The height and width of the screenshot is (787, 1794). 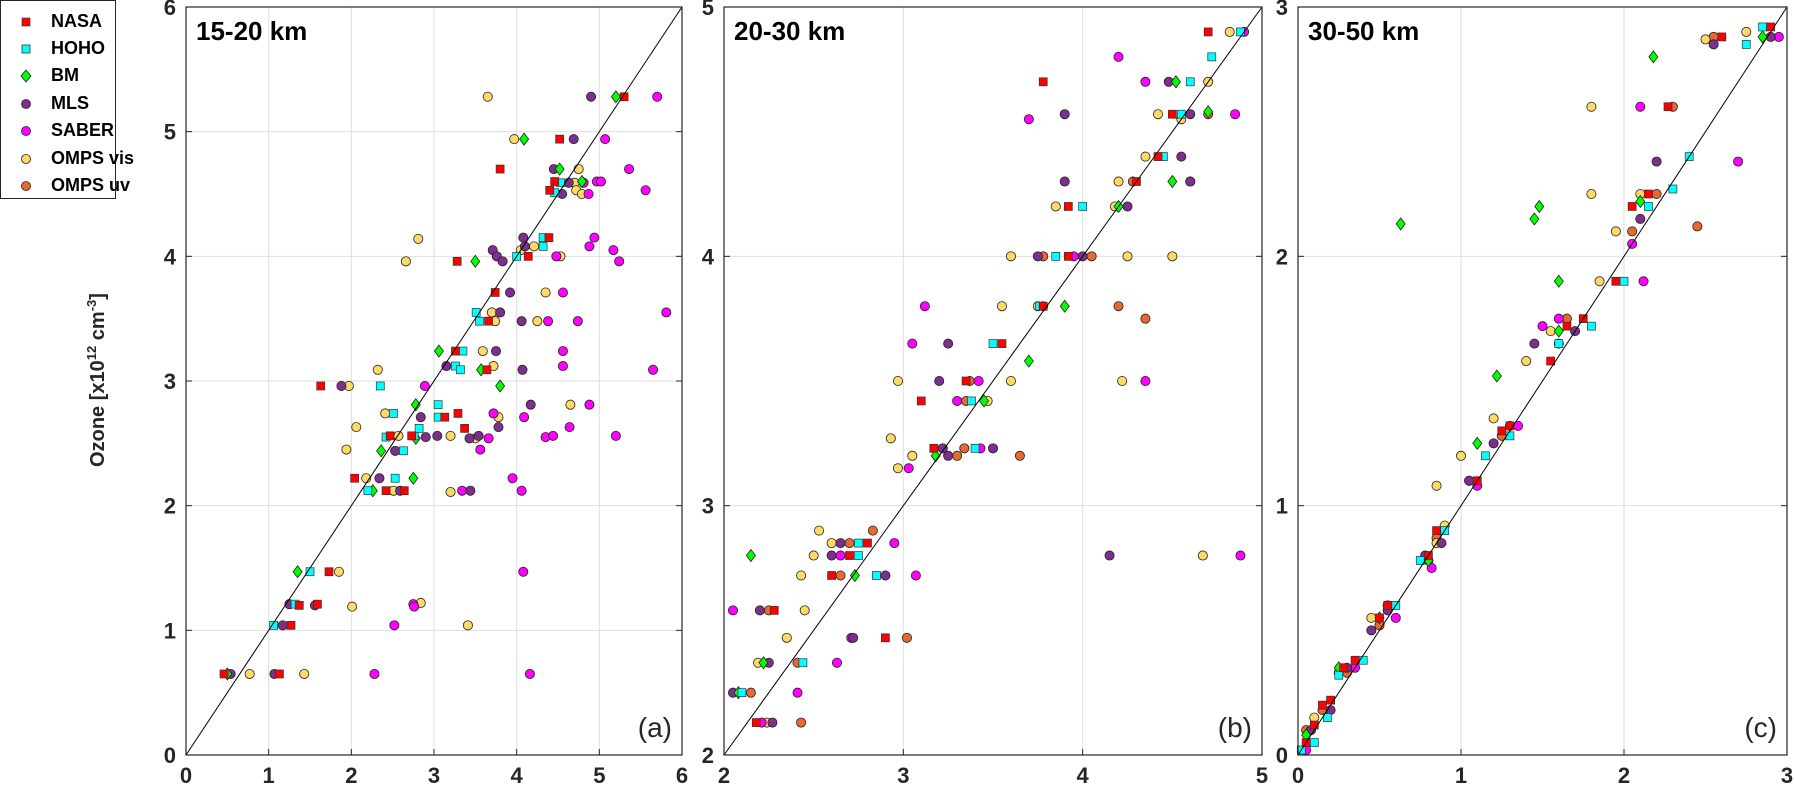 I want to click on y-label-exponent: 12, so click(x=91, y=353).